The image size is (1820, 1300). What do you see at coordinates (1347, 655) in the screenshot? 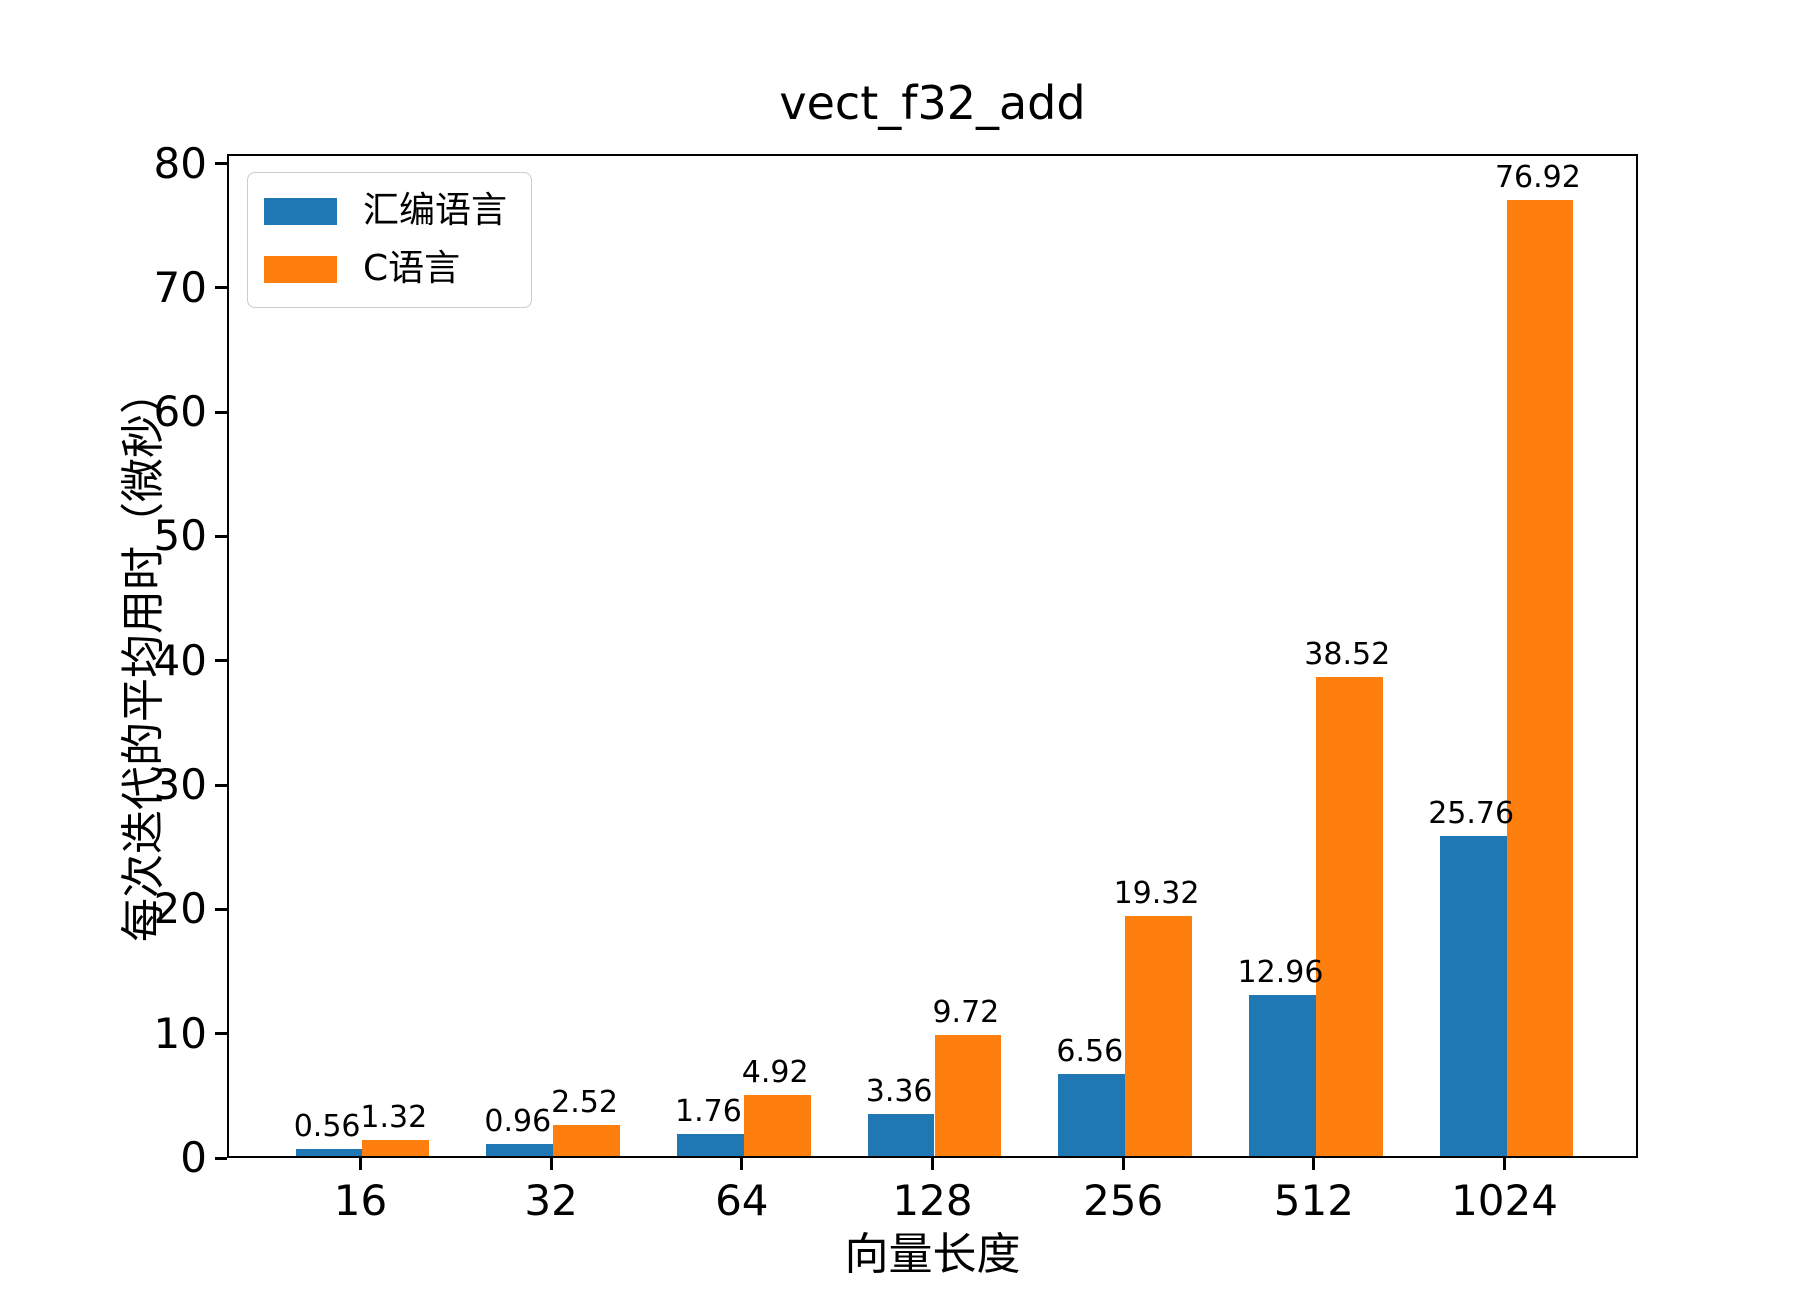
I see `bar-value-label: 38.52` at bounding box center [1347, 655].